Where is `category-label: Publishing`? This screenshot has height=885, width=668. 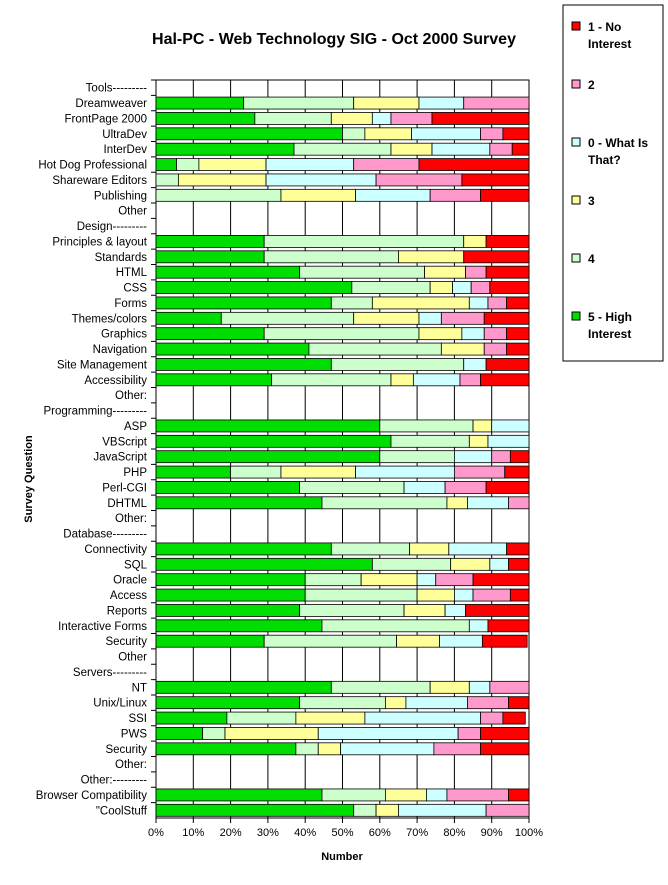
category-label: Publishing is located at coordinates (120, 196).